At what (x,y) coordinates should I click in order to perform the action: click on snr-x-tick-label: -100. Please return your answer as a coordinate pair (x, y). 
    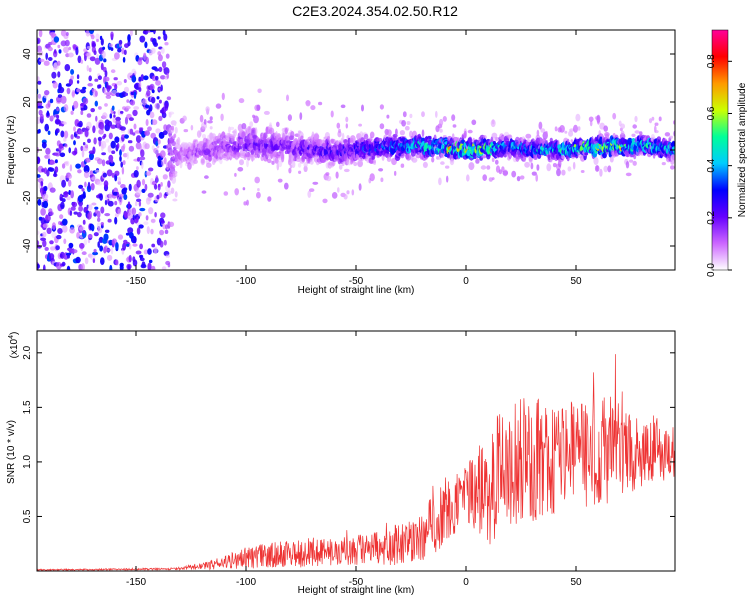
    Looking at the image, I should click on (246, 582).